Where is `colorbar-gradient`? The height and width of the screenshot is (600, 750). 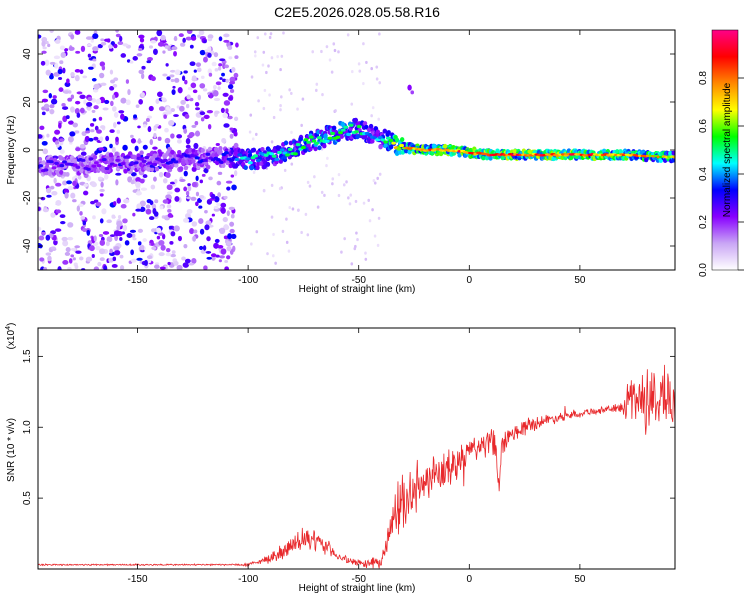
colorbar-gradient is located at coordinates (725, 150).